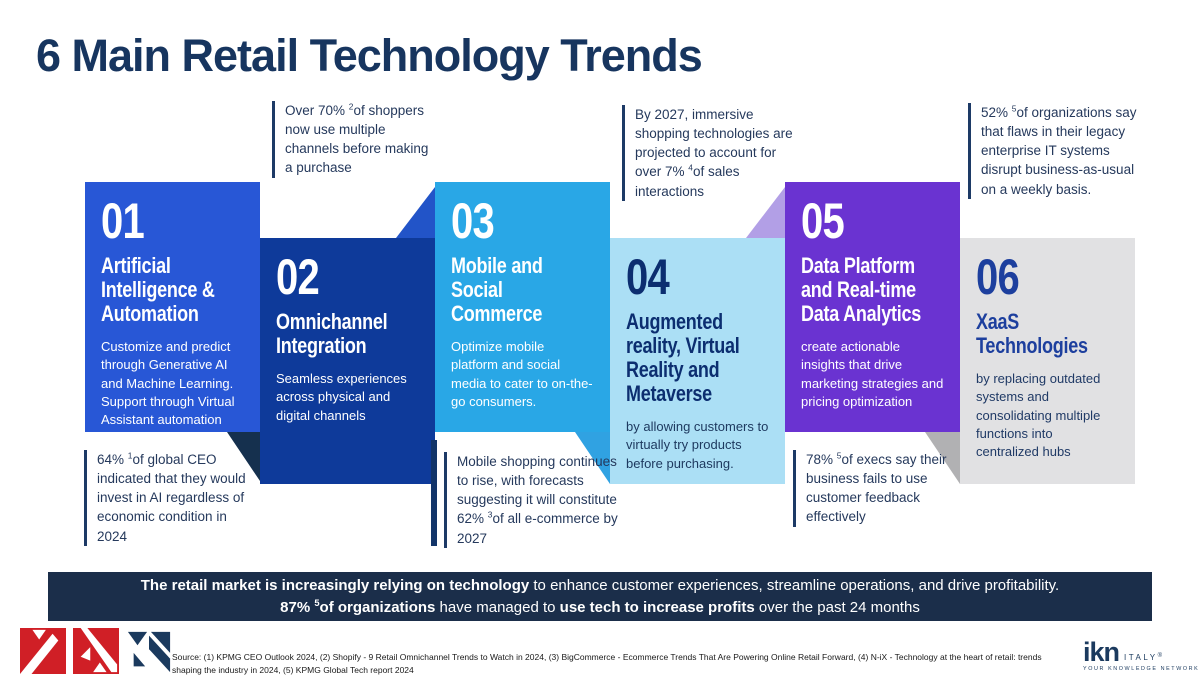  Describe the element at coordinates (1032, 334) in the screenshot. I see `panel-title: XaaS Technologies` at that location.